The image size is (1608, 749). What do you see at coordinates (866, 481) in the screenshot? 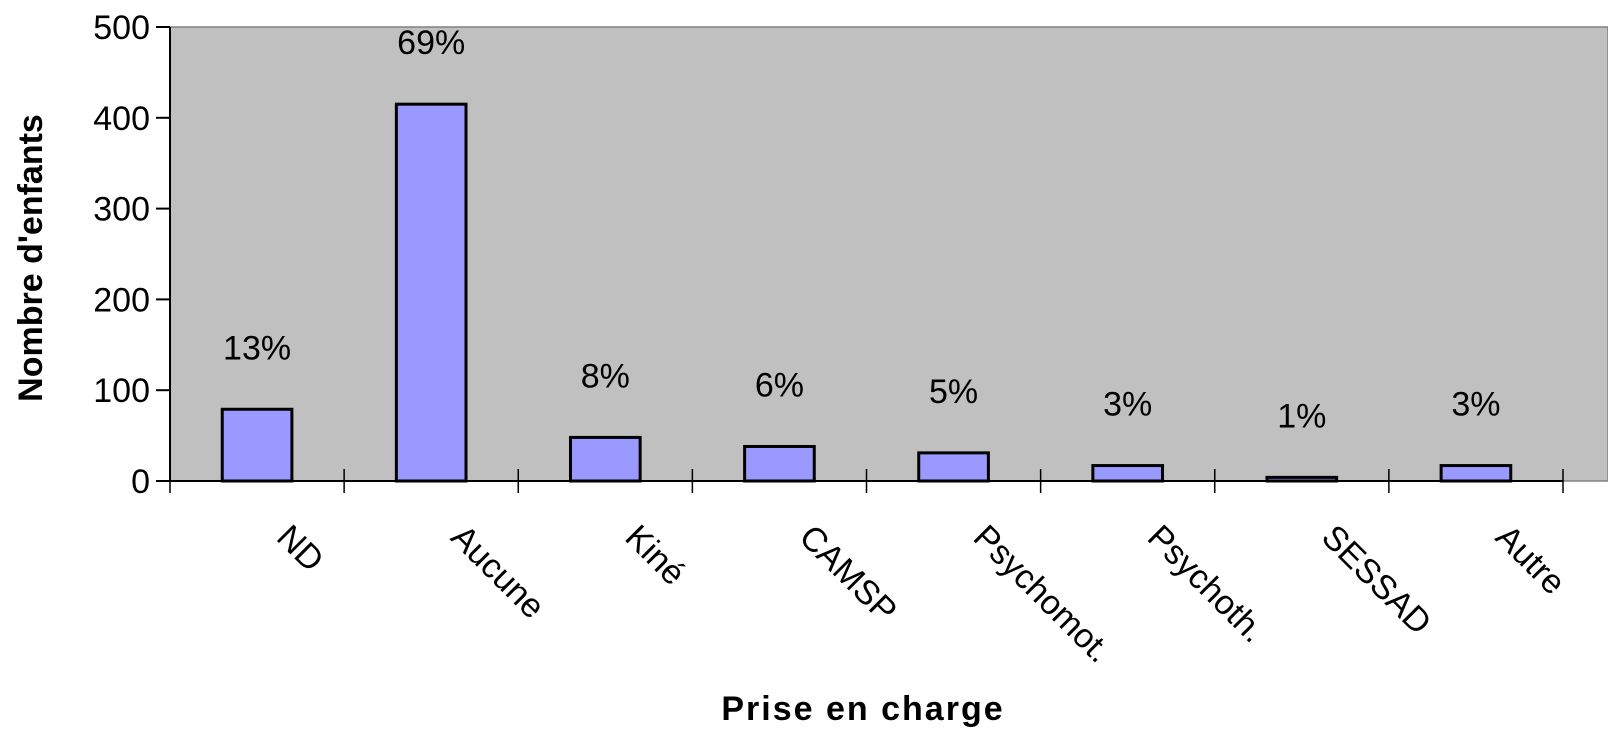
I see `x-axis` at bounding box center [866, 481].